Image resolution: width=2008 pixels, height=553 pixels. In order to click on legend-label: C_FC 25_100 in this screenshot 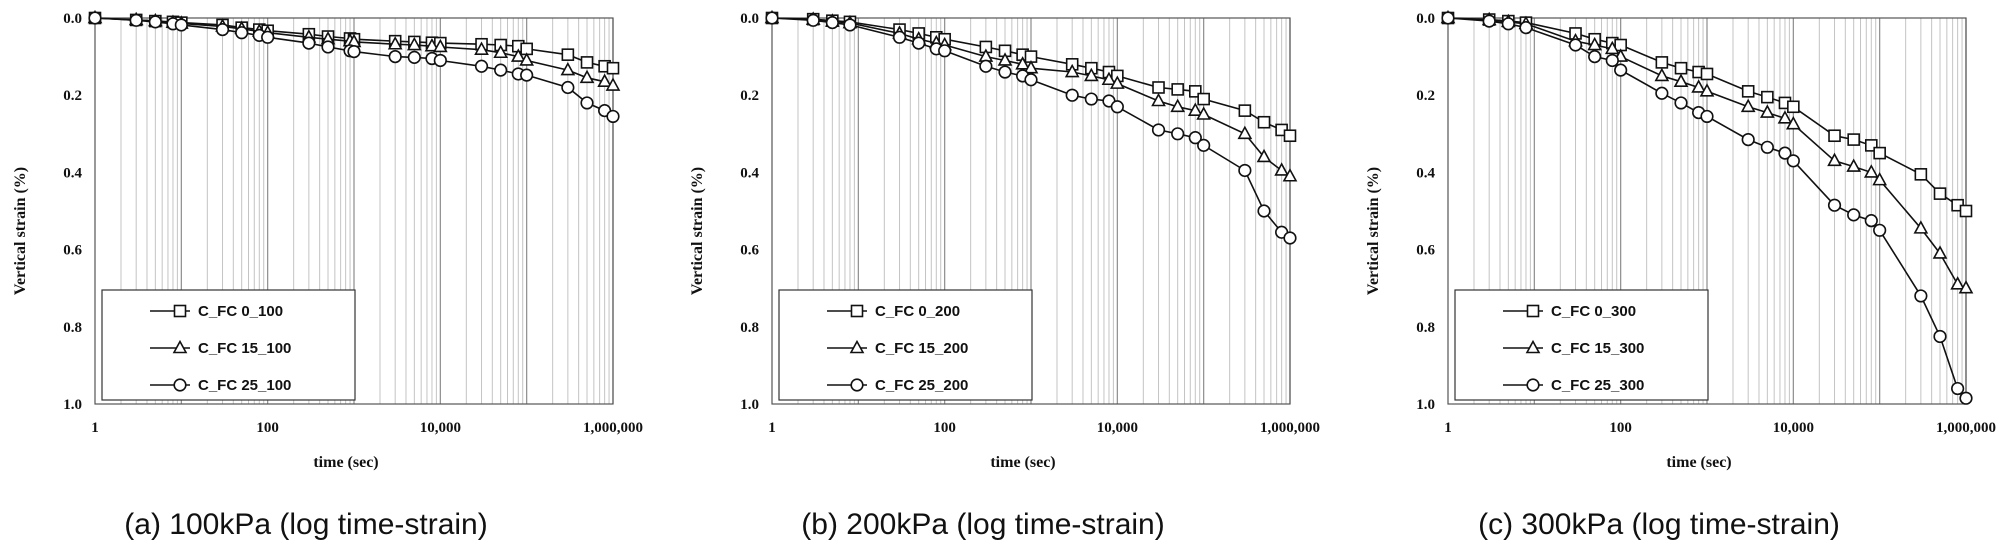, I will do `click(244, 385)`.